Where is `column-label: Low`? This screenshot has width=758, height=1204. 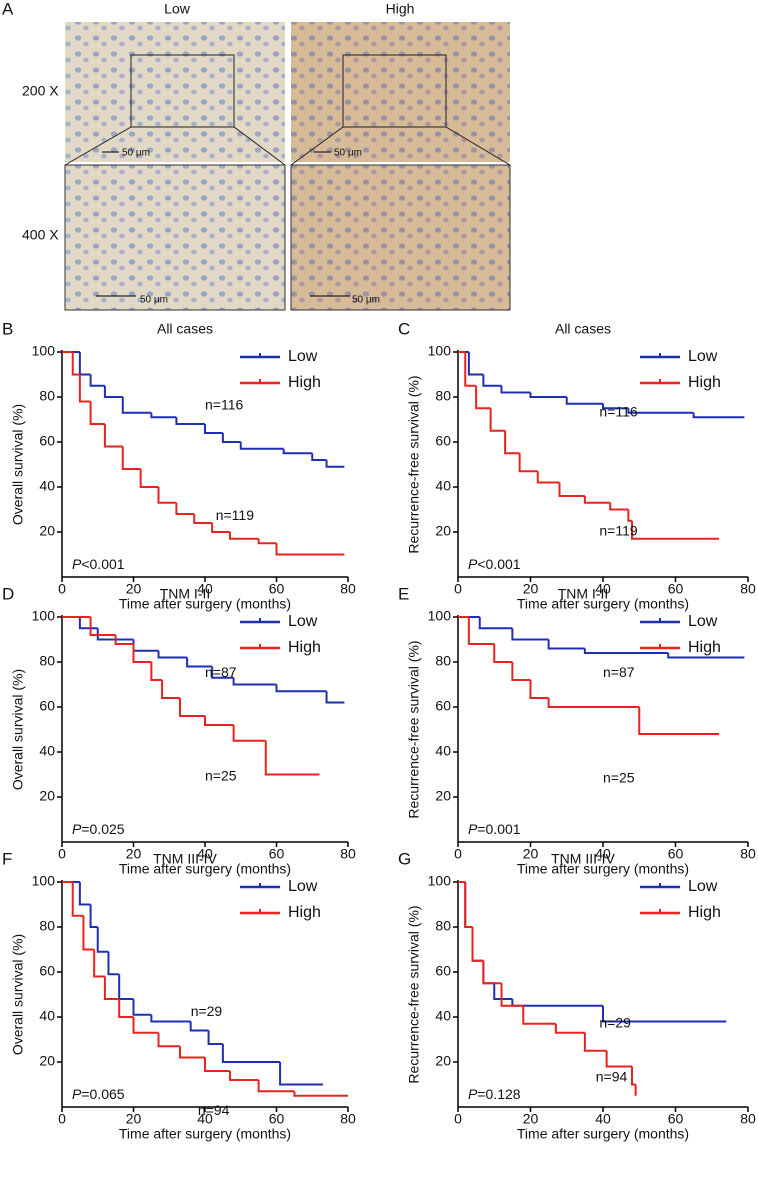 column-label: Low is located at coordinates (177, 9).